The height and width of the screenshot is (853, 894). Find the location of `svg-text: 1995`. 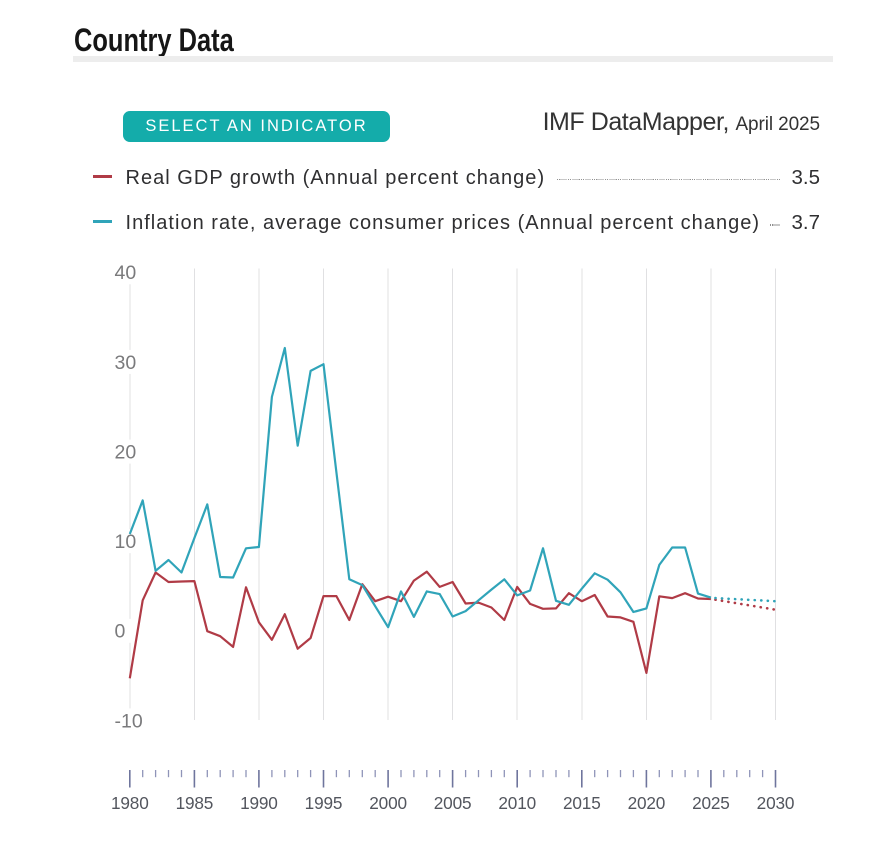

svg-text: 1995 is located at coordinates (324, 803).